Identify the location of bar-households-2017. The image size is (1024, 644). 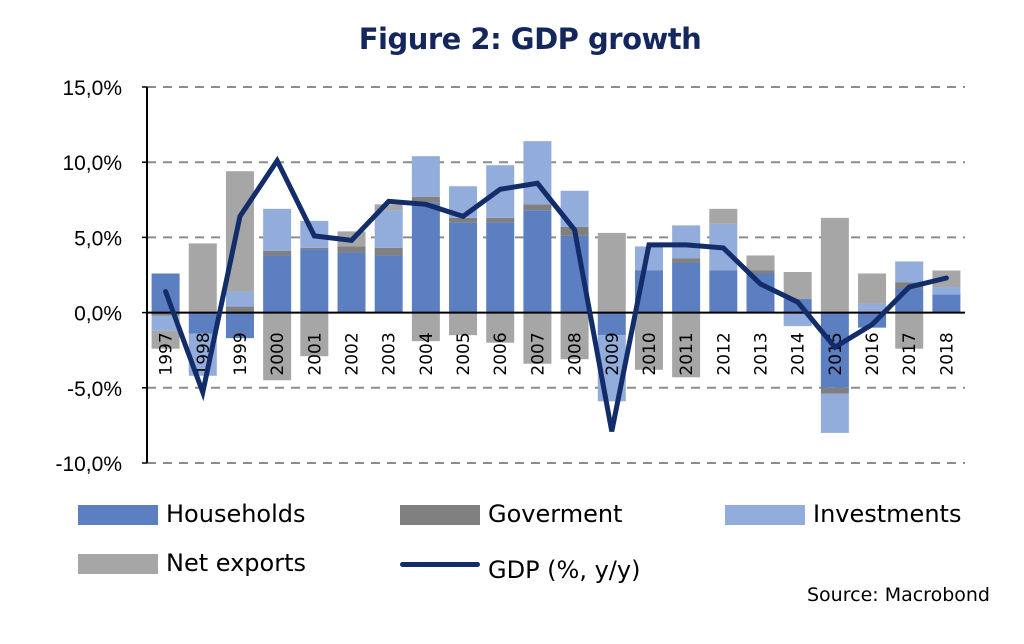
(909, 300).